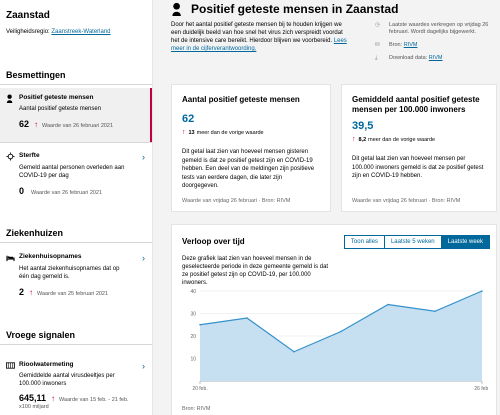  What do you see at coordinates (29, 155) in the screenshot?
I see `sidebar-item-title: Sterfte` at bounding box center [29, 155].